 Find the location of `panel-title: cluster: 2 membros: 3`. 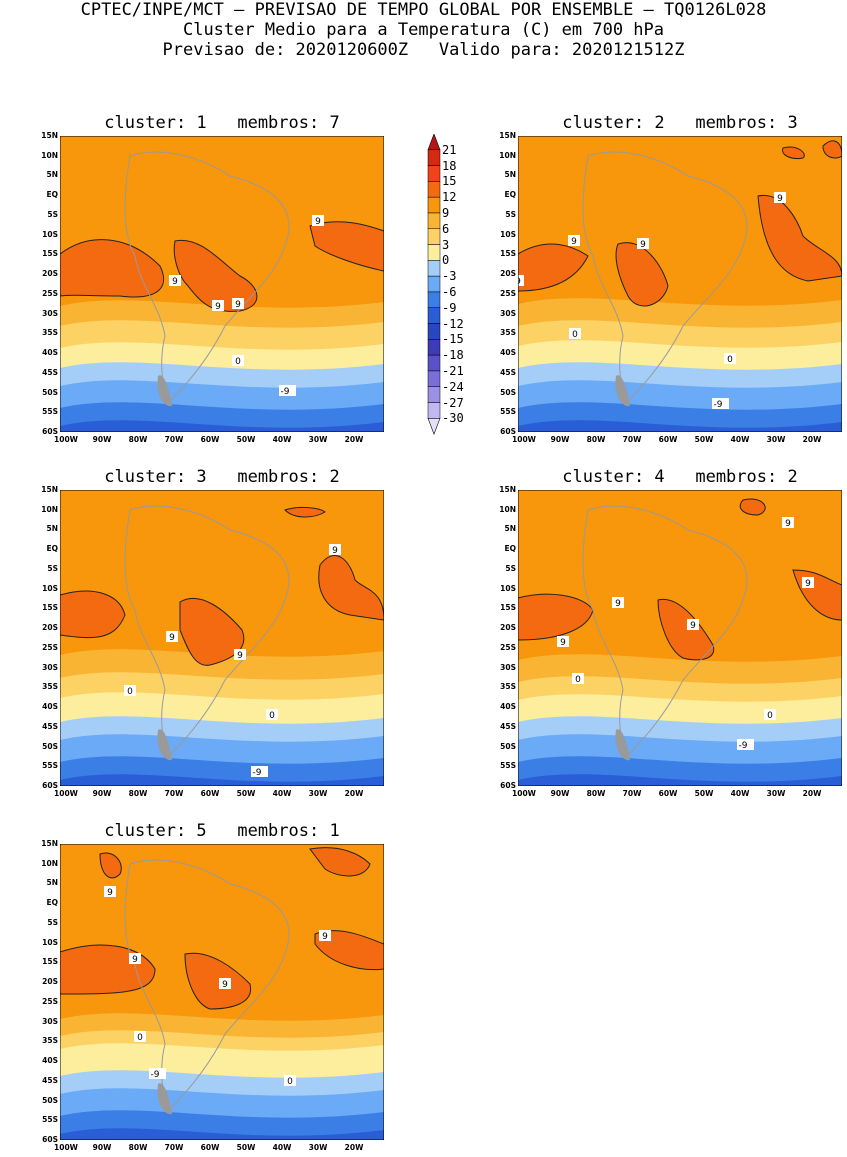

panel-title: cluster: 2 membros: 3 is located at coordinates (680, 123).